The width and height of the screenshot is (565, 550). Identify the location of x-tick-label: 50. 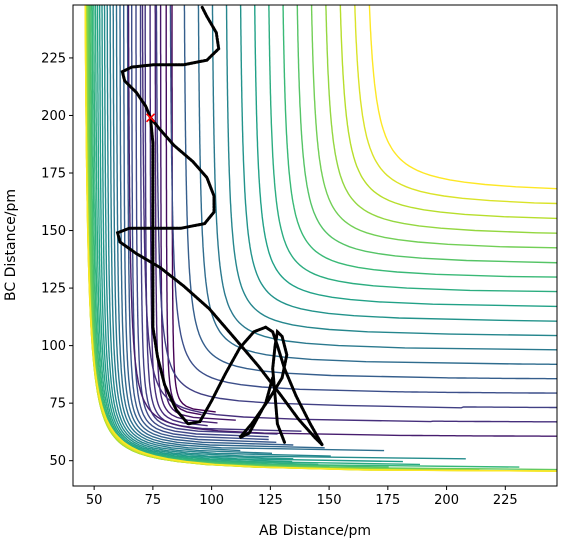
(94, 500).